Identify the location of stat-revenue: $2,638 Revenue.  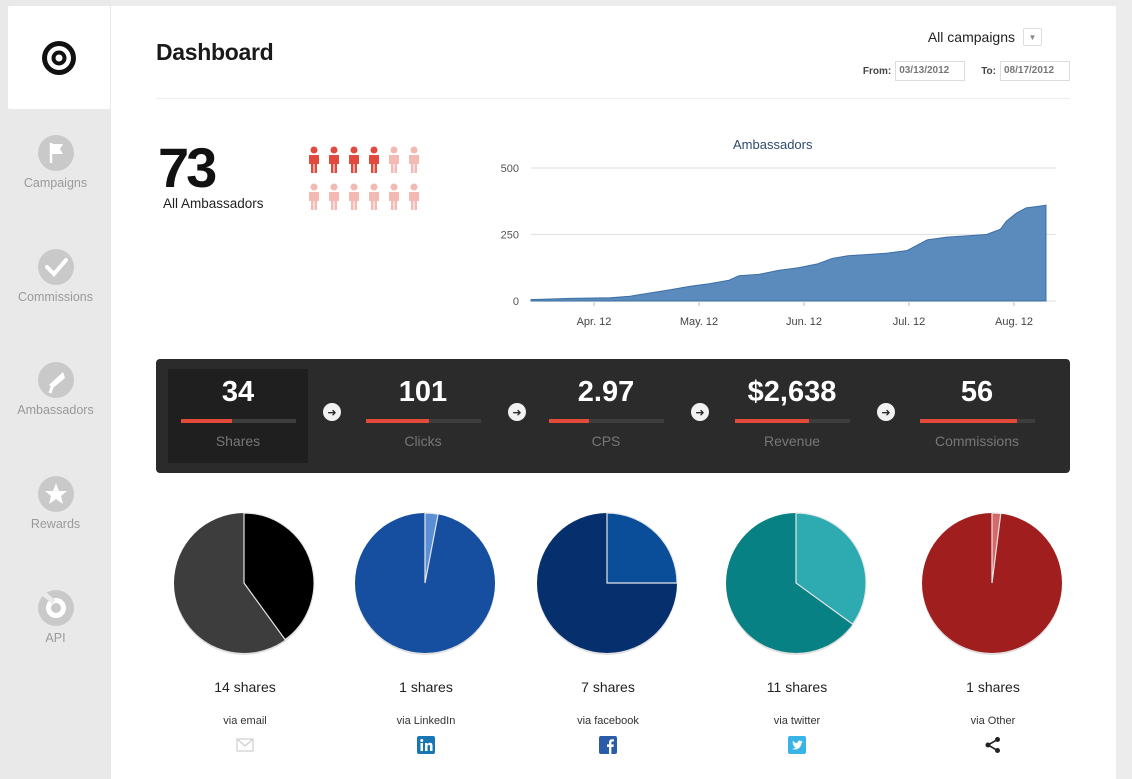
(792, 416).